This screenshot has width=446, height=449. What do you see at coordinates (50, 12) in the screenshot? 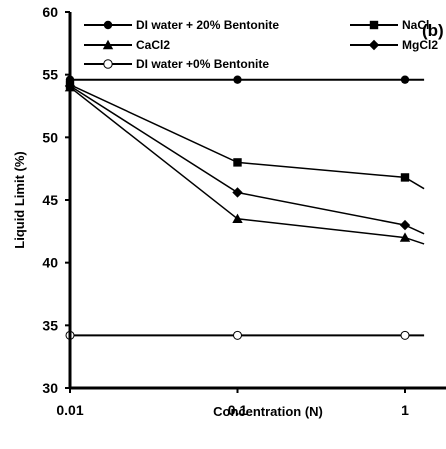
I see `y-tick-label: 60` at bounding box center [50, 12].